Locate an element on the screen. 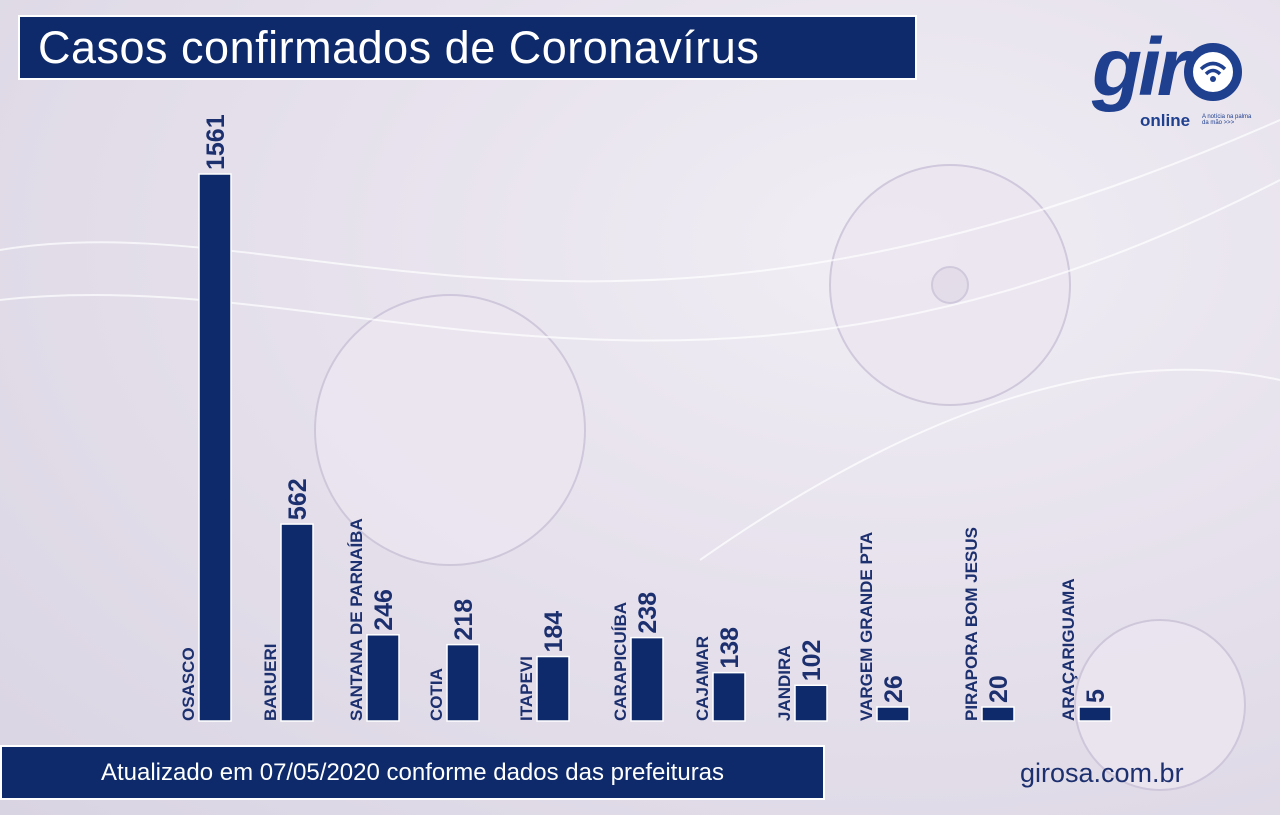  category-label-2: SANTANA DE PARNAÍBA is located at coordinates (356, 619).